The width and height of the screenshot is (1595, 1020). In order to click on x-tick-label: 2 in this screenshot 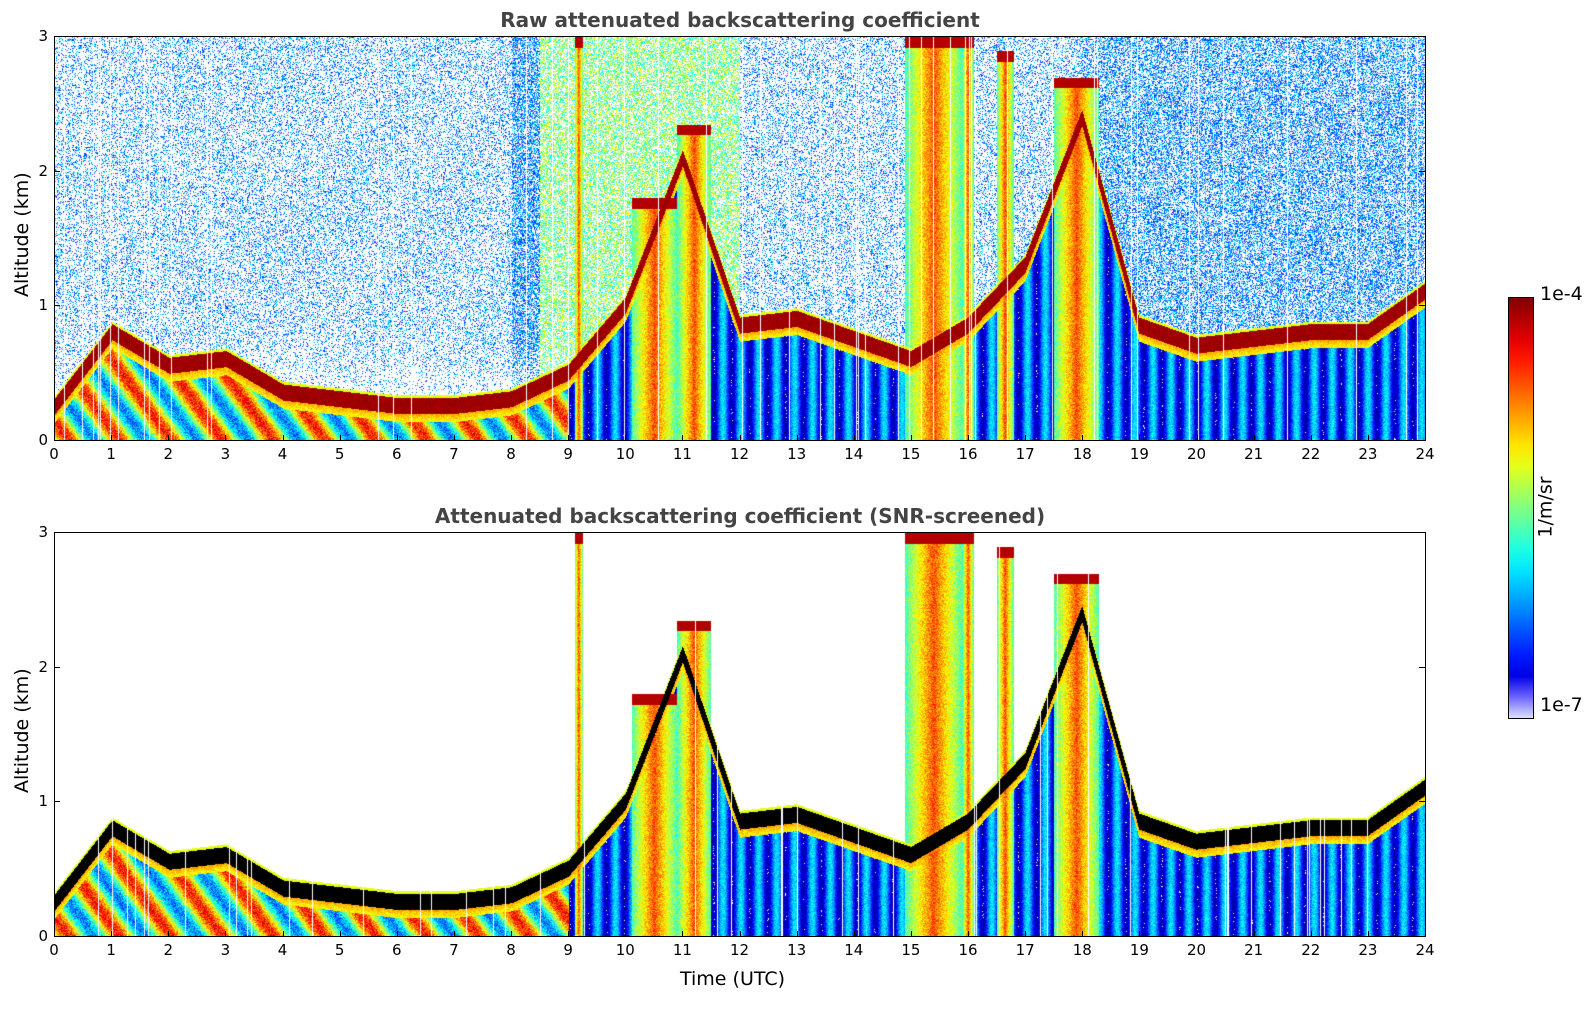, I will do `click(168, 454)`.